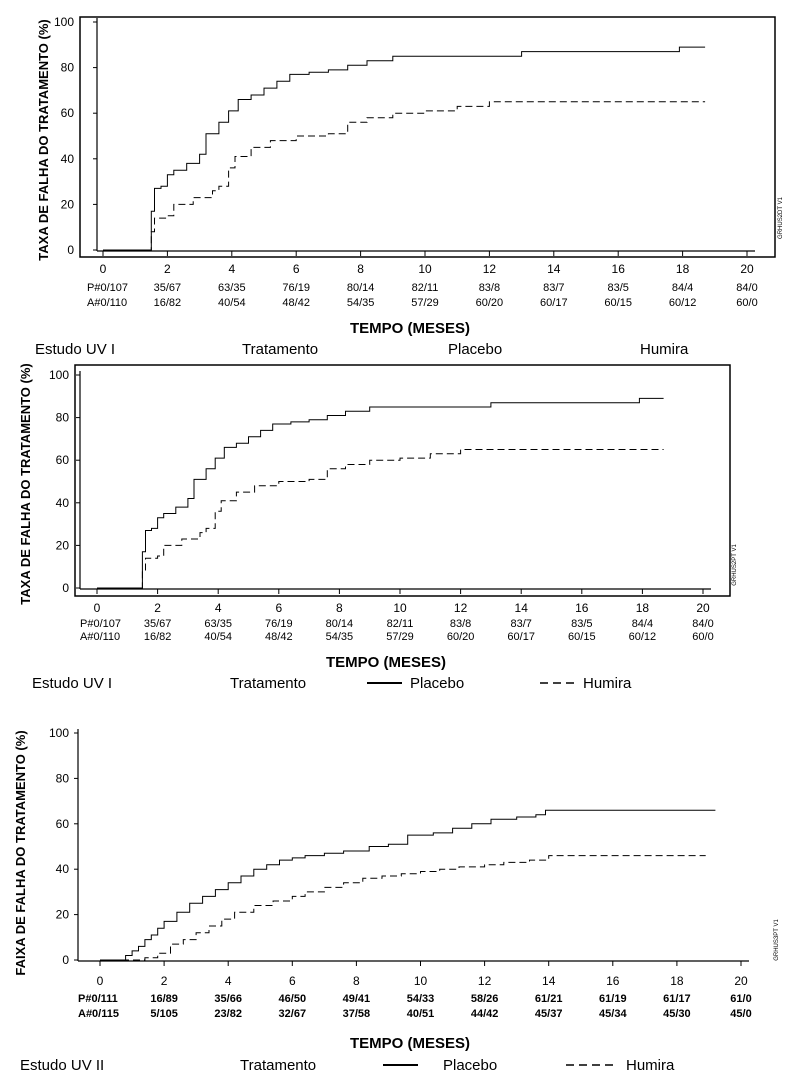 This screenshot has width=800, height=1087. What do you see at coordinates (63, 418) in the screenshot?
I see `y-tick-label: 80` at bounding box center [63, 418].